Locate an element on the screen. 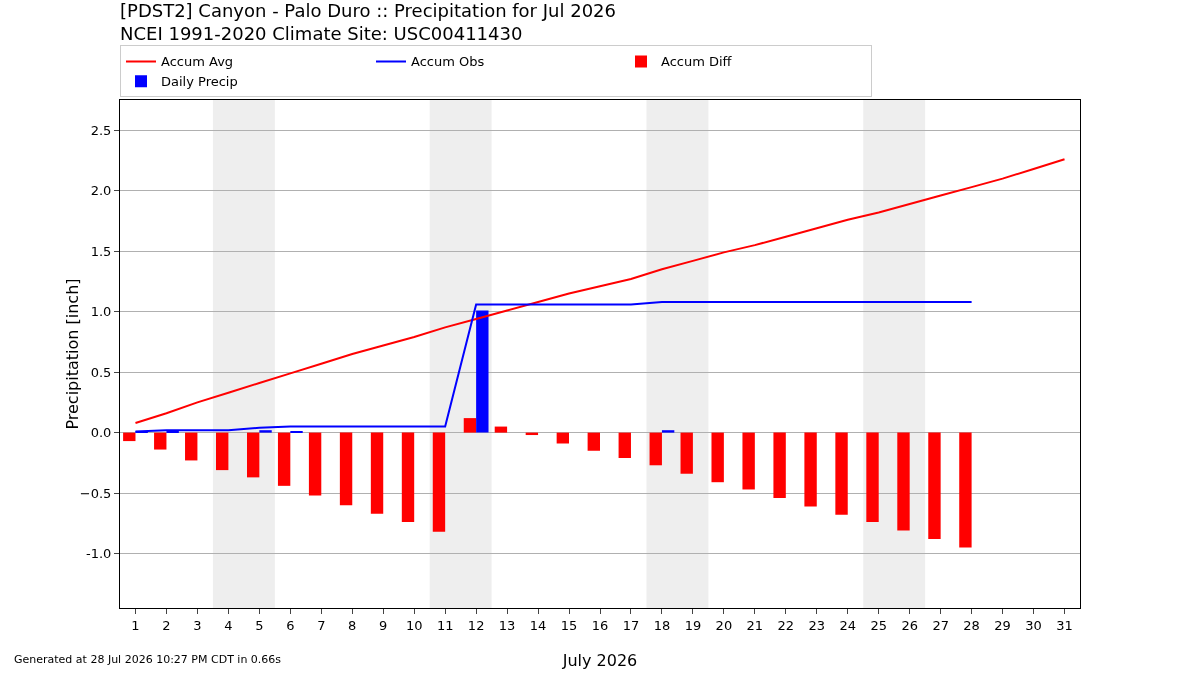 The image size is (1200, 675). legend-label: Accum Avg is located at coordinates (197, 62).